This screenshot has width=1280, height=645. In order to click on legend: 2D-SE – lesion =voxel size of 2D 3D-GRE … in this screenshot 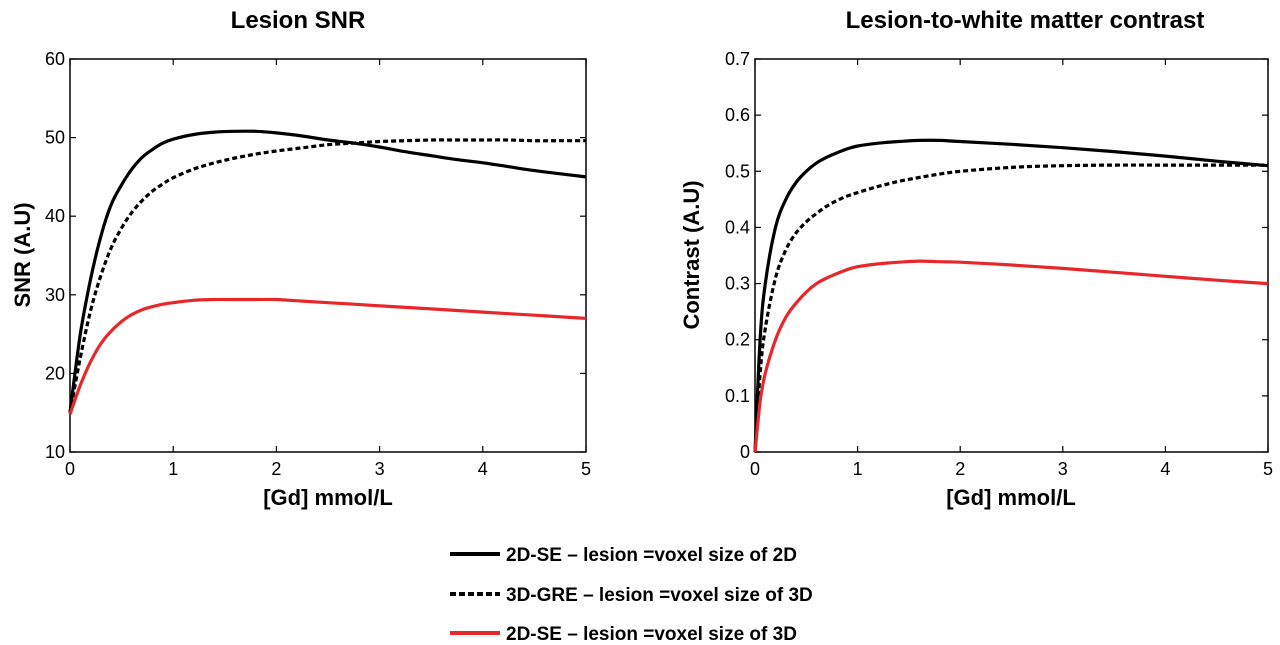, I will do `click(631, 595)`.